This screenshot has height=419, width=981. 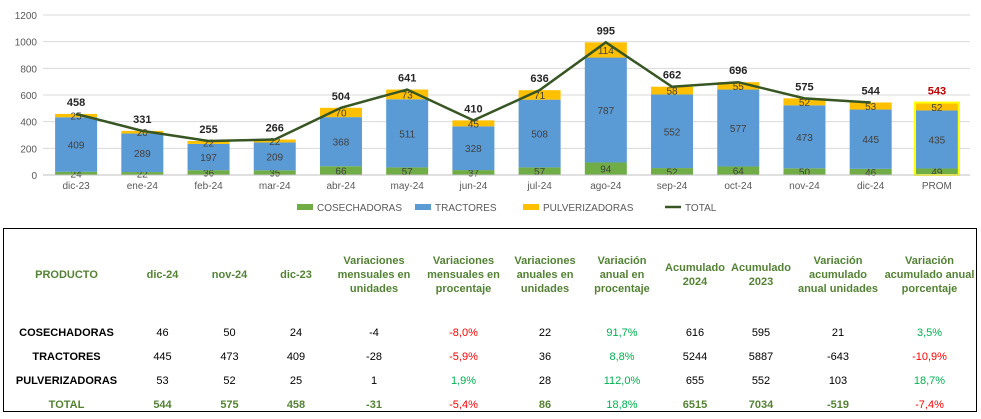 What do you see at coordinates (472, 186) in the screenshot?
I see `x-tick-label: jun-24` at bounding box center [472, 186].